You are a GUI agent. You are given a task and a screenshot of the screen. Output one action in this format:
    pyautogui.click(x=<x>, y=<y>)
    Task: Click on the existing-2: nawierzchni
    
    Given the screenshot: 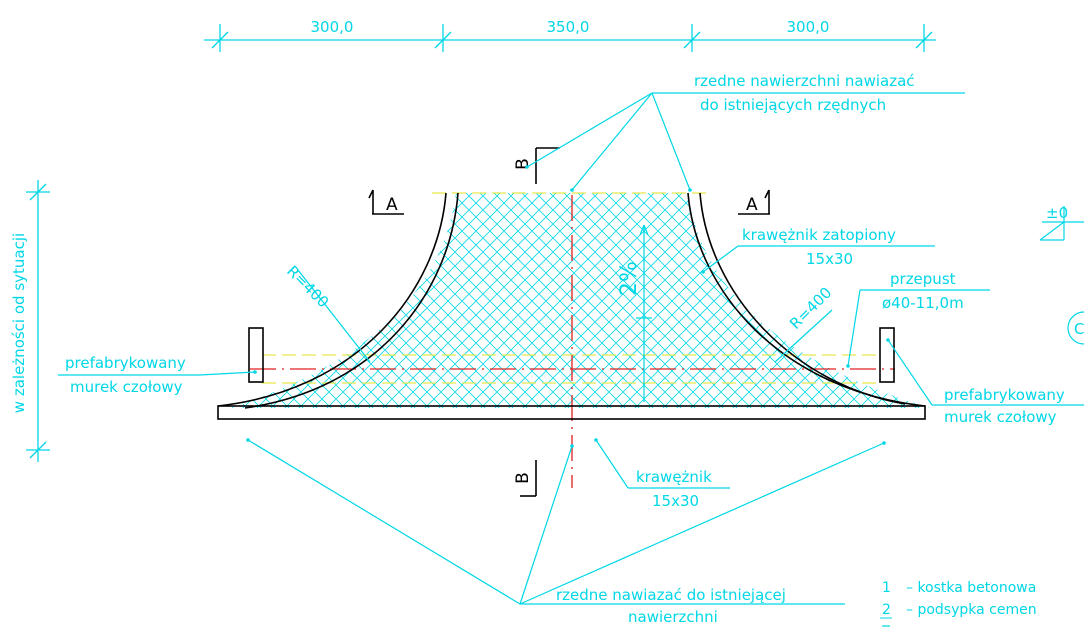 What is the action you would take?
    pyautogui.click(x=673, y=617)
    